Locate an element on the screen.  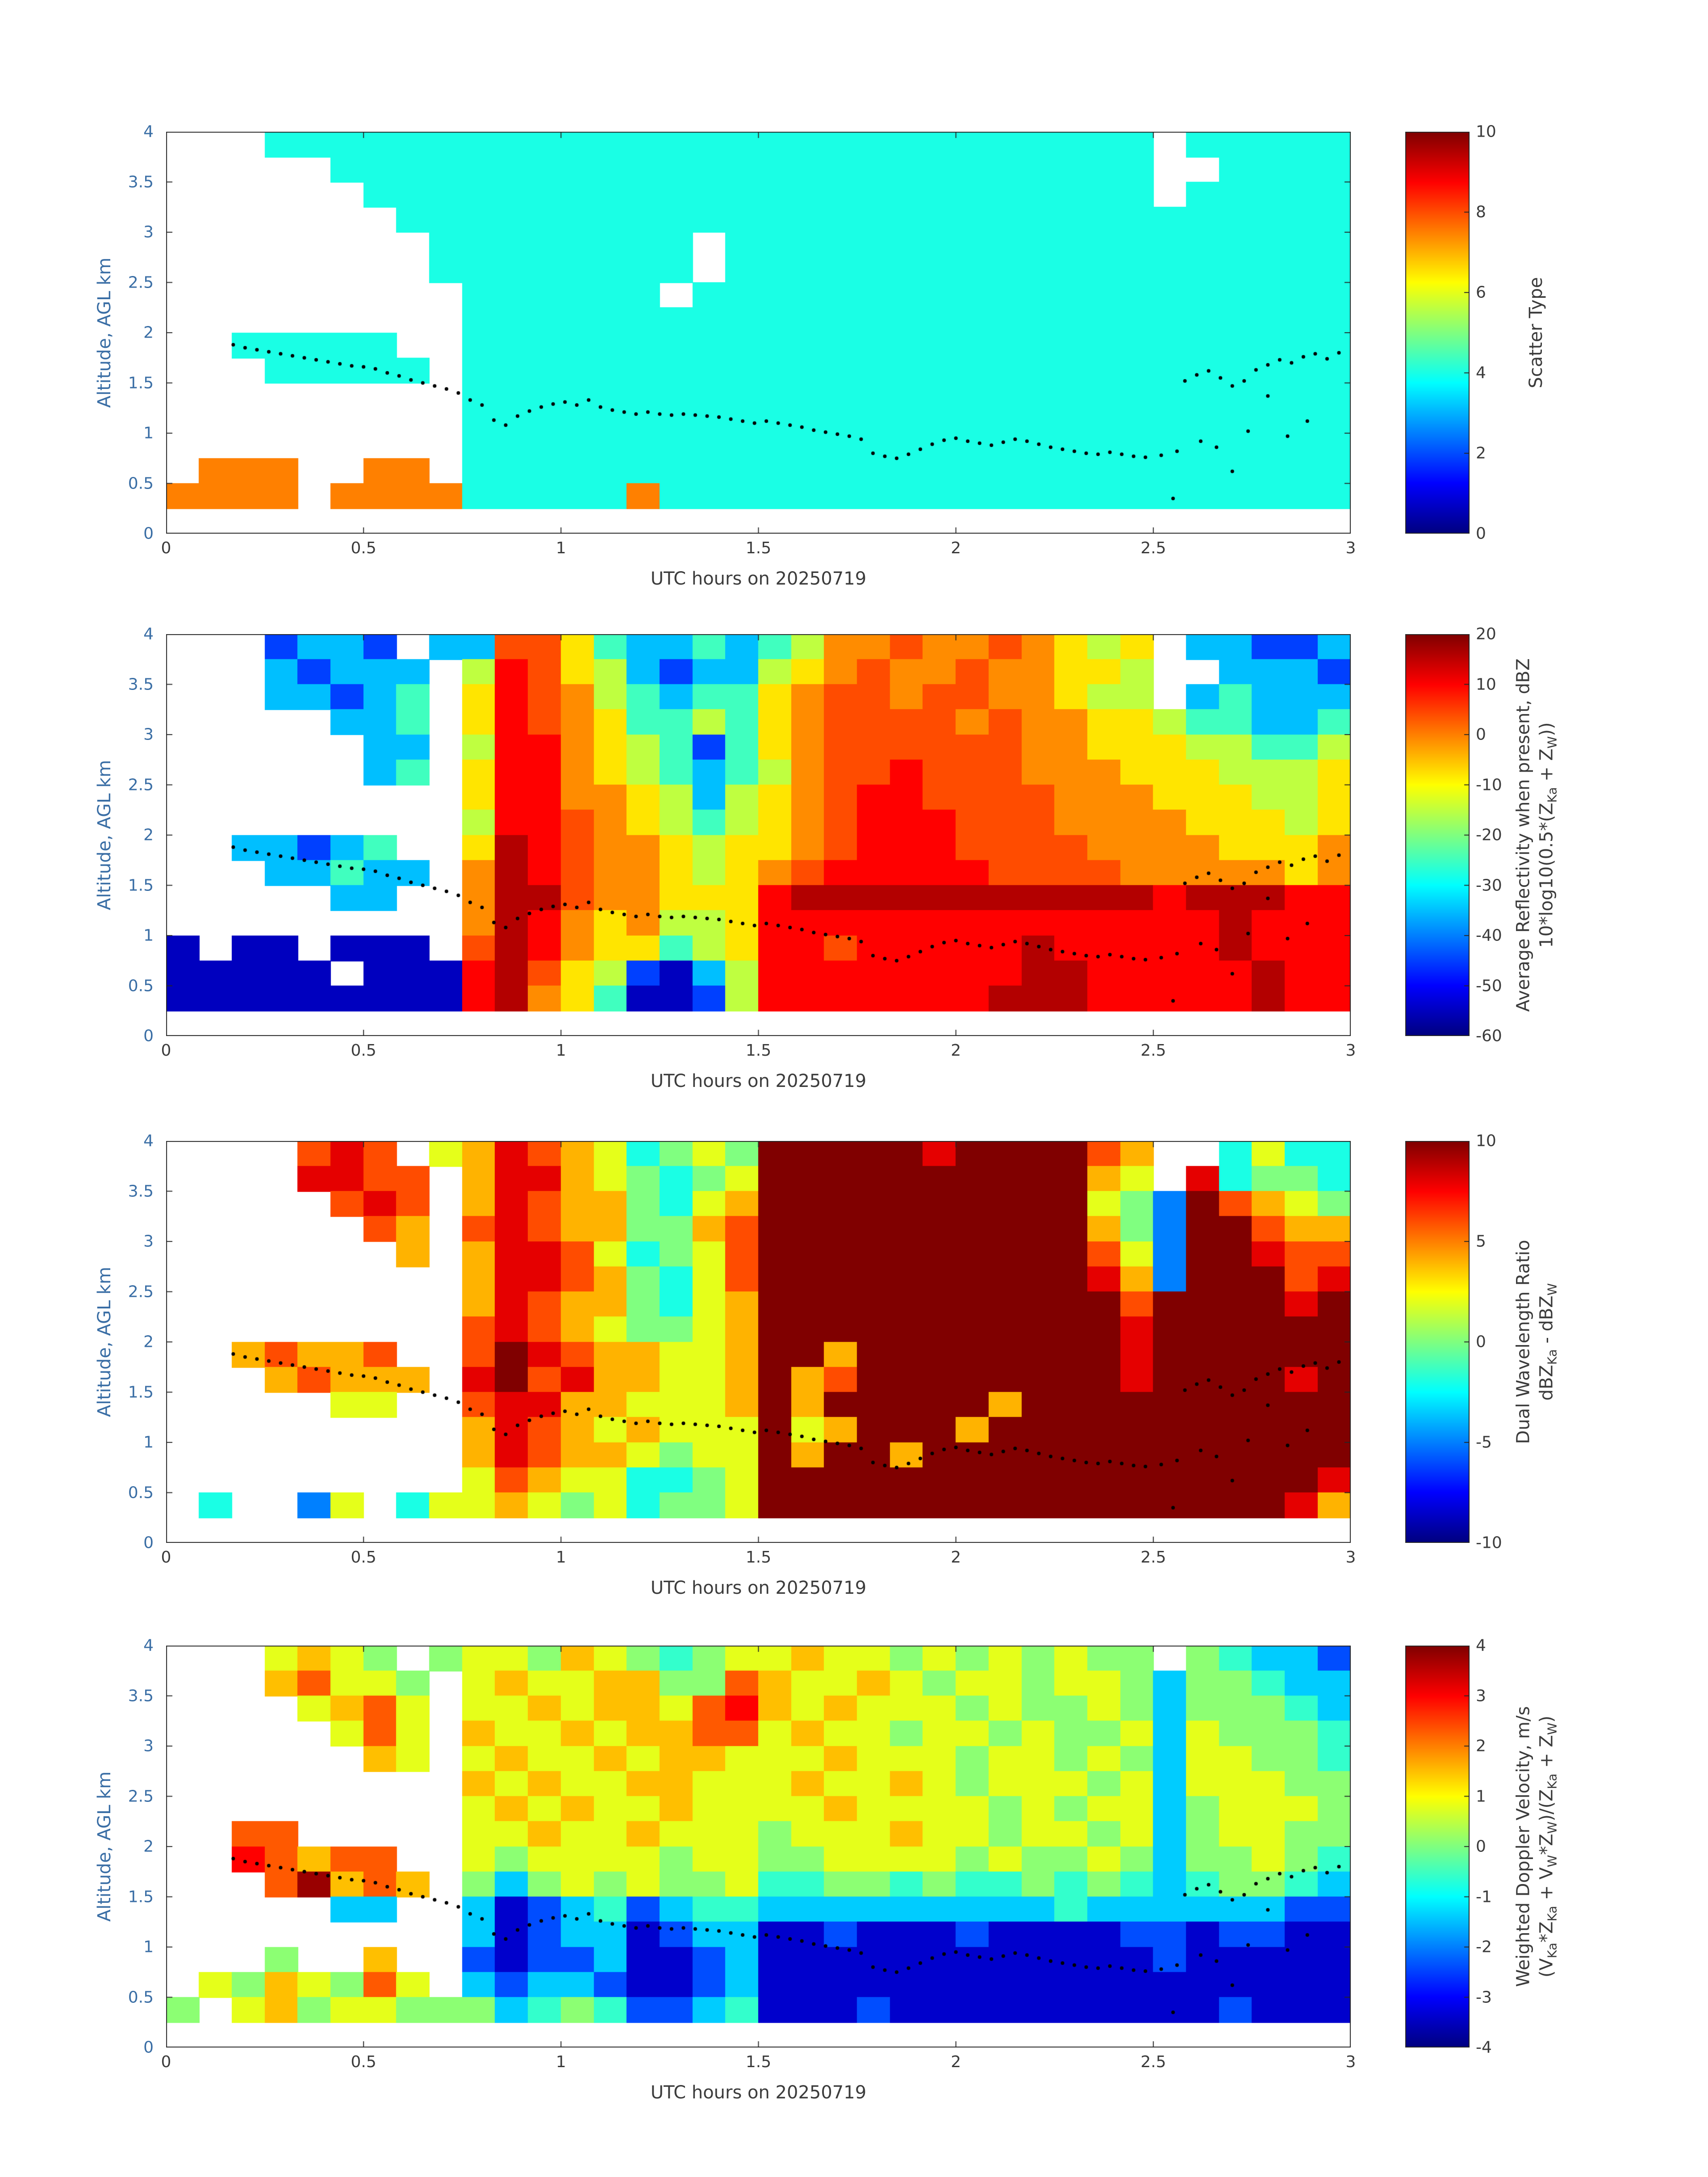
colorbar-tick-label: 20 is located at coordinates (1486, 634).